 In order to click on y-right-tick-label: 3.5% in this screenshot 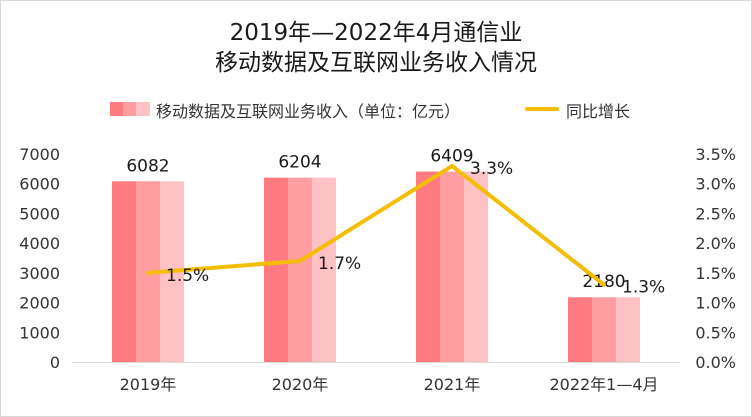, I will do `click(715, 154)`.